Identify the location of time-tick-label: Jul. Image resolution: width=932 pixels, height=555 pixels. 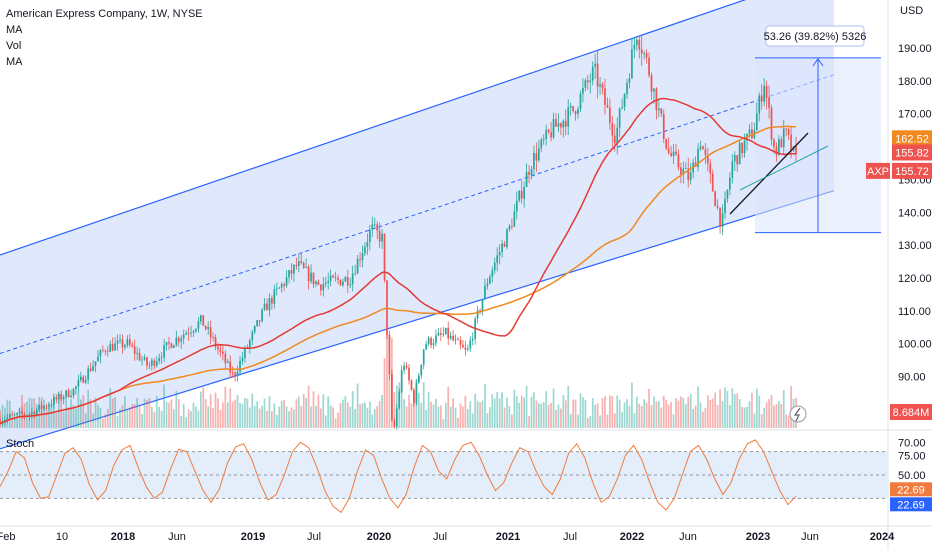
(440, 537).